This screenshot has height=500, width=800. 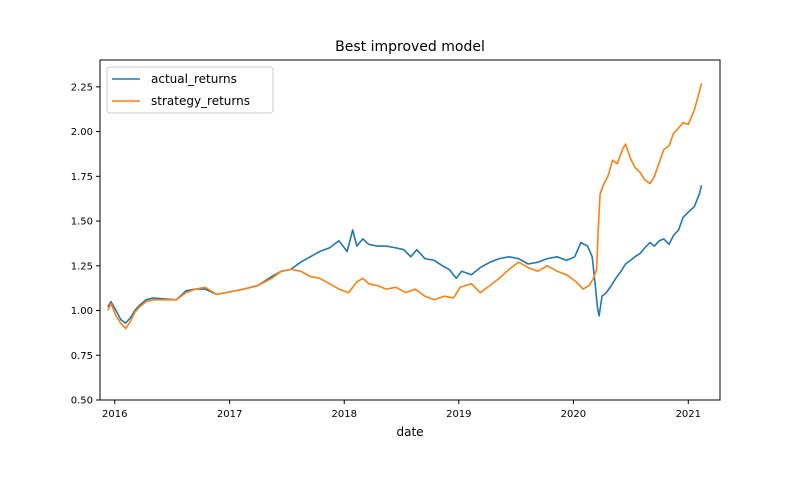 I want to click on y-tick-label: 1.75, so click(x=82, y=177).